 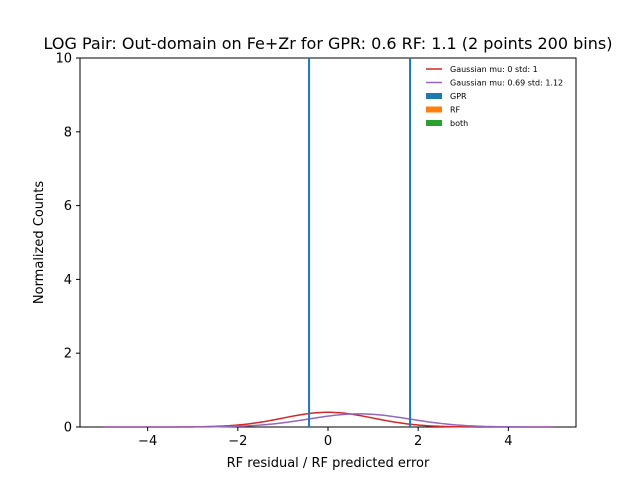 I want to click on x-tick-label: 4, so click(x=508, y=441).